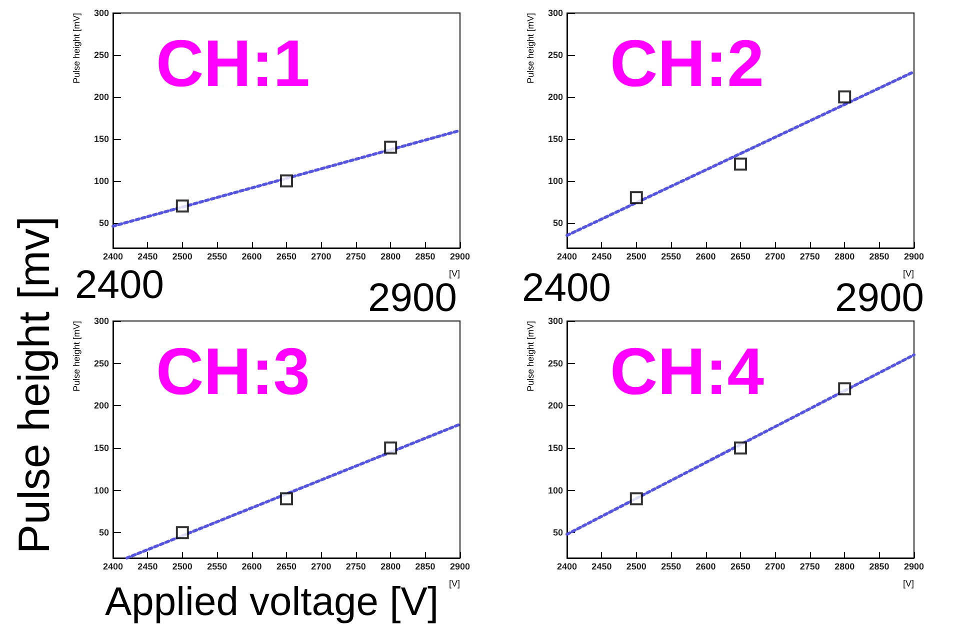 The width and height of the screenshot is (965, 627). Describe the element at coordinates (34, 385) in the screenshot. I see `text: Pulse height [mv]` at that location.